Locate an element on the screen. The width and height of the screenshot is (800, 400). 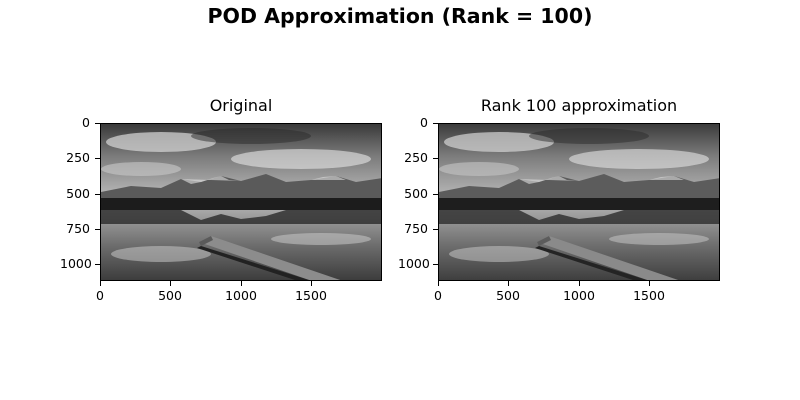
approximation-photo is located at coordinates (579, 202).